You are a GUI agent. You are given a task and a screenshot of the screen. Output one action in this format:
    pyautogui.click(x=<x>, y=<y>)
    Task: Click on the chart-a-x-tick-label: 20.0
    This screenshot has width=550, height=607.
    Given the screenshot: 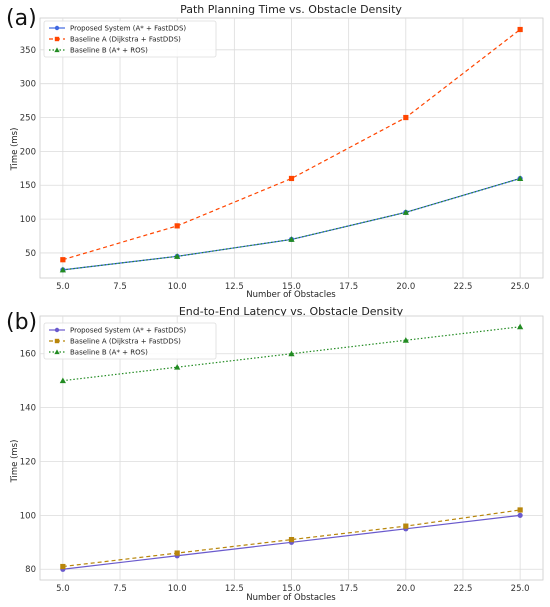 What is the action you would take?
    pyautogui.click(x=405, y=287)
    